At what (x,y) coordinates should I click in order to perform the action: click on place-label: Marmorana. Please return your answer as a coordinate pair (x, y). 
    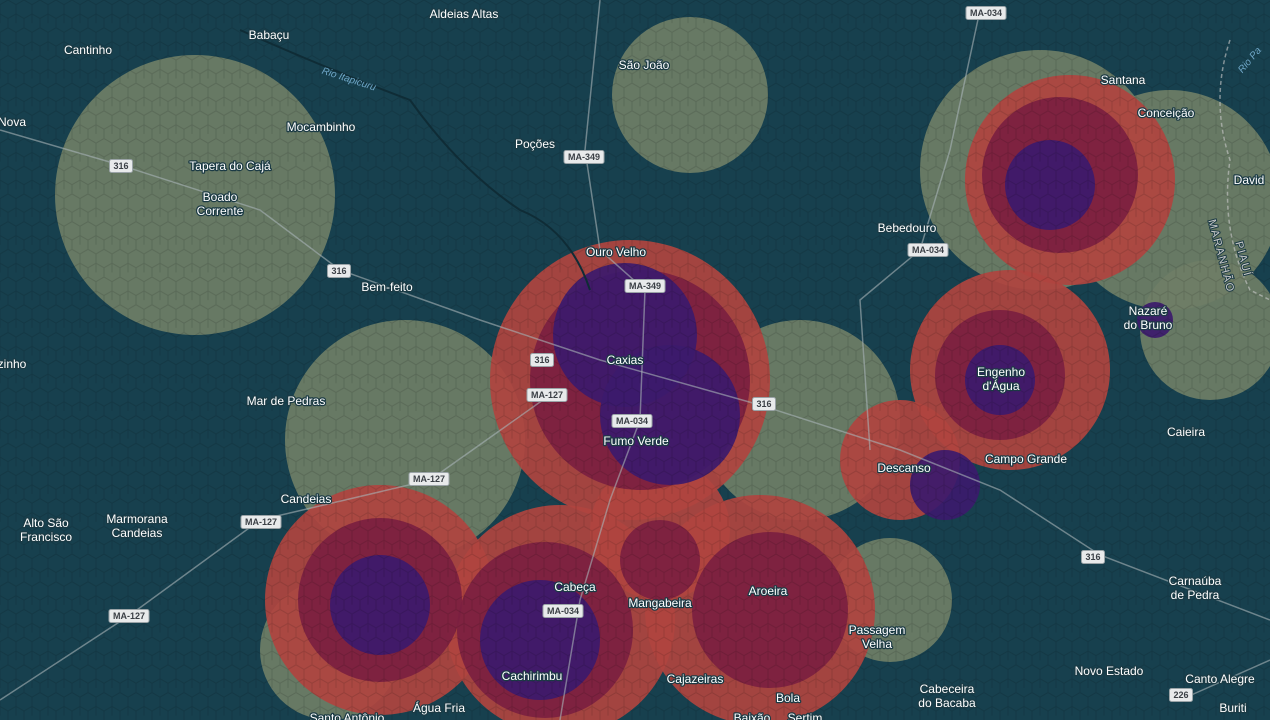
    Looking at the image, I should click on (137, 519).